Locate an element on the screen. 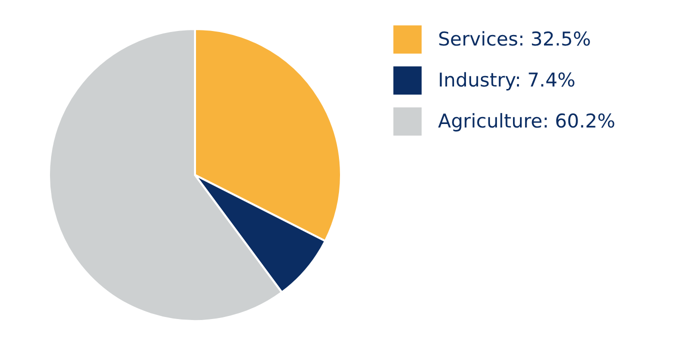  legend-label: Industry: 7.4% is located at coordinates (507, 81).